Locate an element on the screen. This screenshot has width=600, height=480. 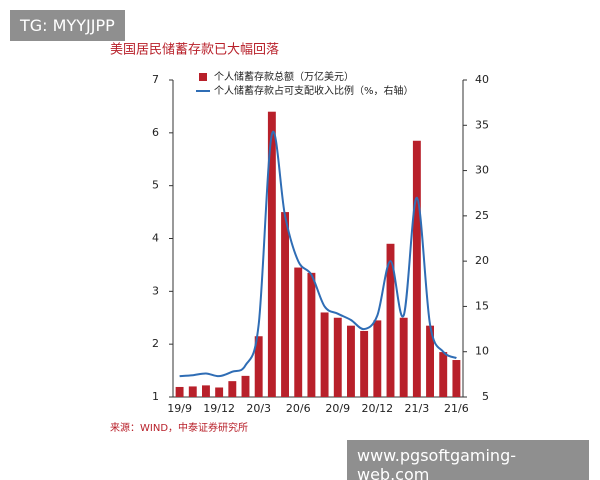
y2-tick-label: 5 is located at coordinates (485, 396).